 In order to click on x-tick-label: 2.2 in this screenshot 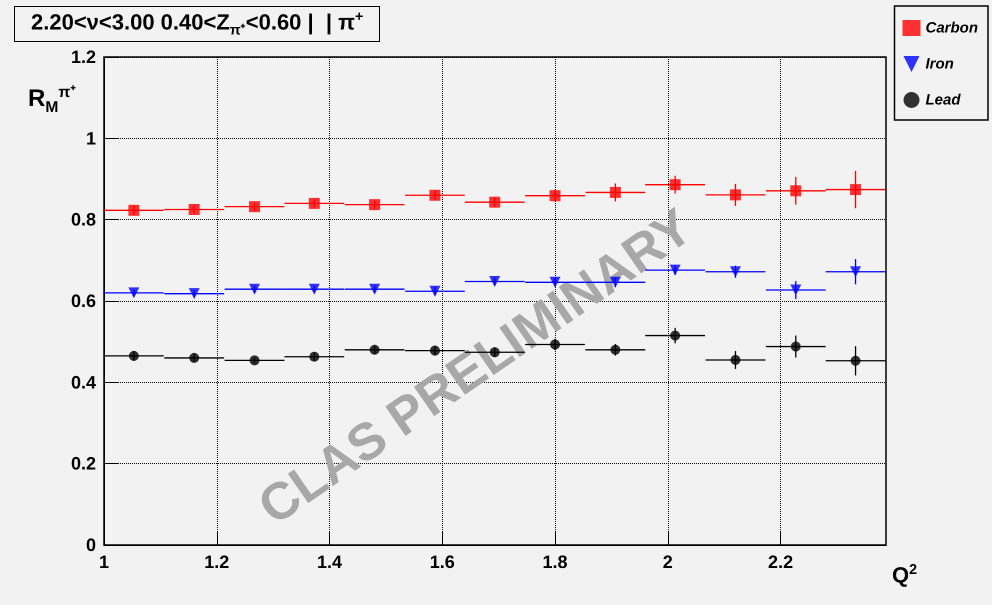, I will do `click(781, 562)`.